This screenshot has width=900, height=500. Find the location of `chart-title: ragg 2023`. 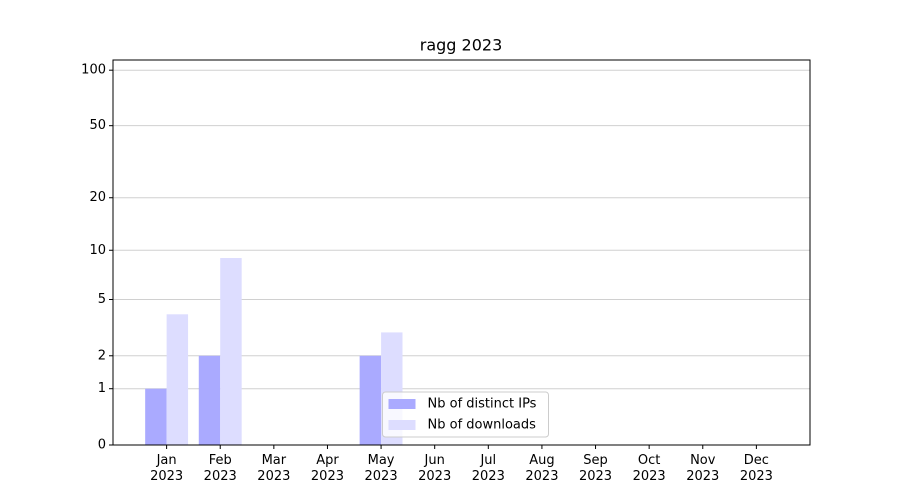

chart-title: ragg 2023 is located at coordinates (461, 45).